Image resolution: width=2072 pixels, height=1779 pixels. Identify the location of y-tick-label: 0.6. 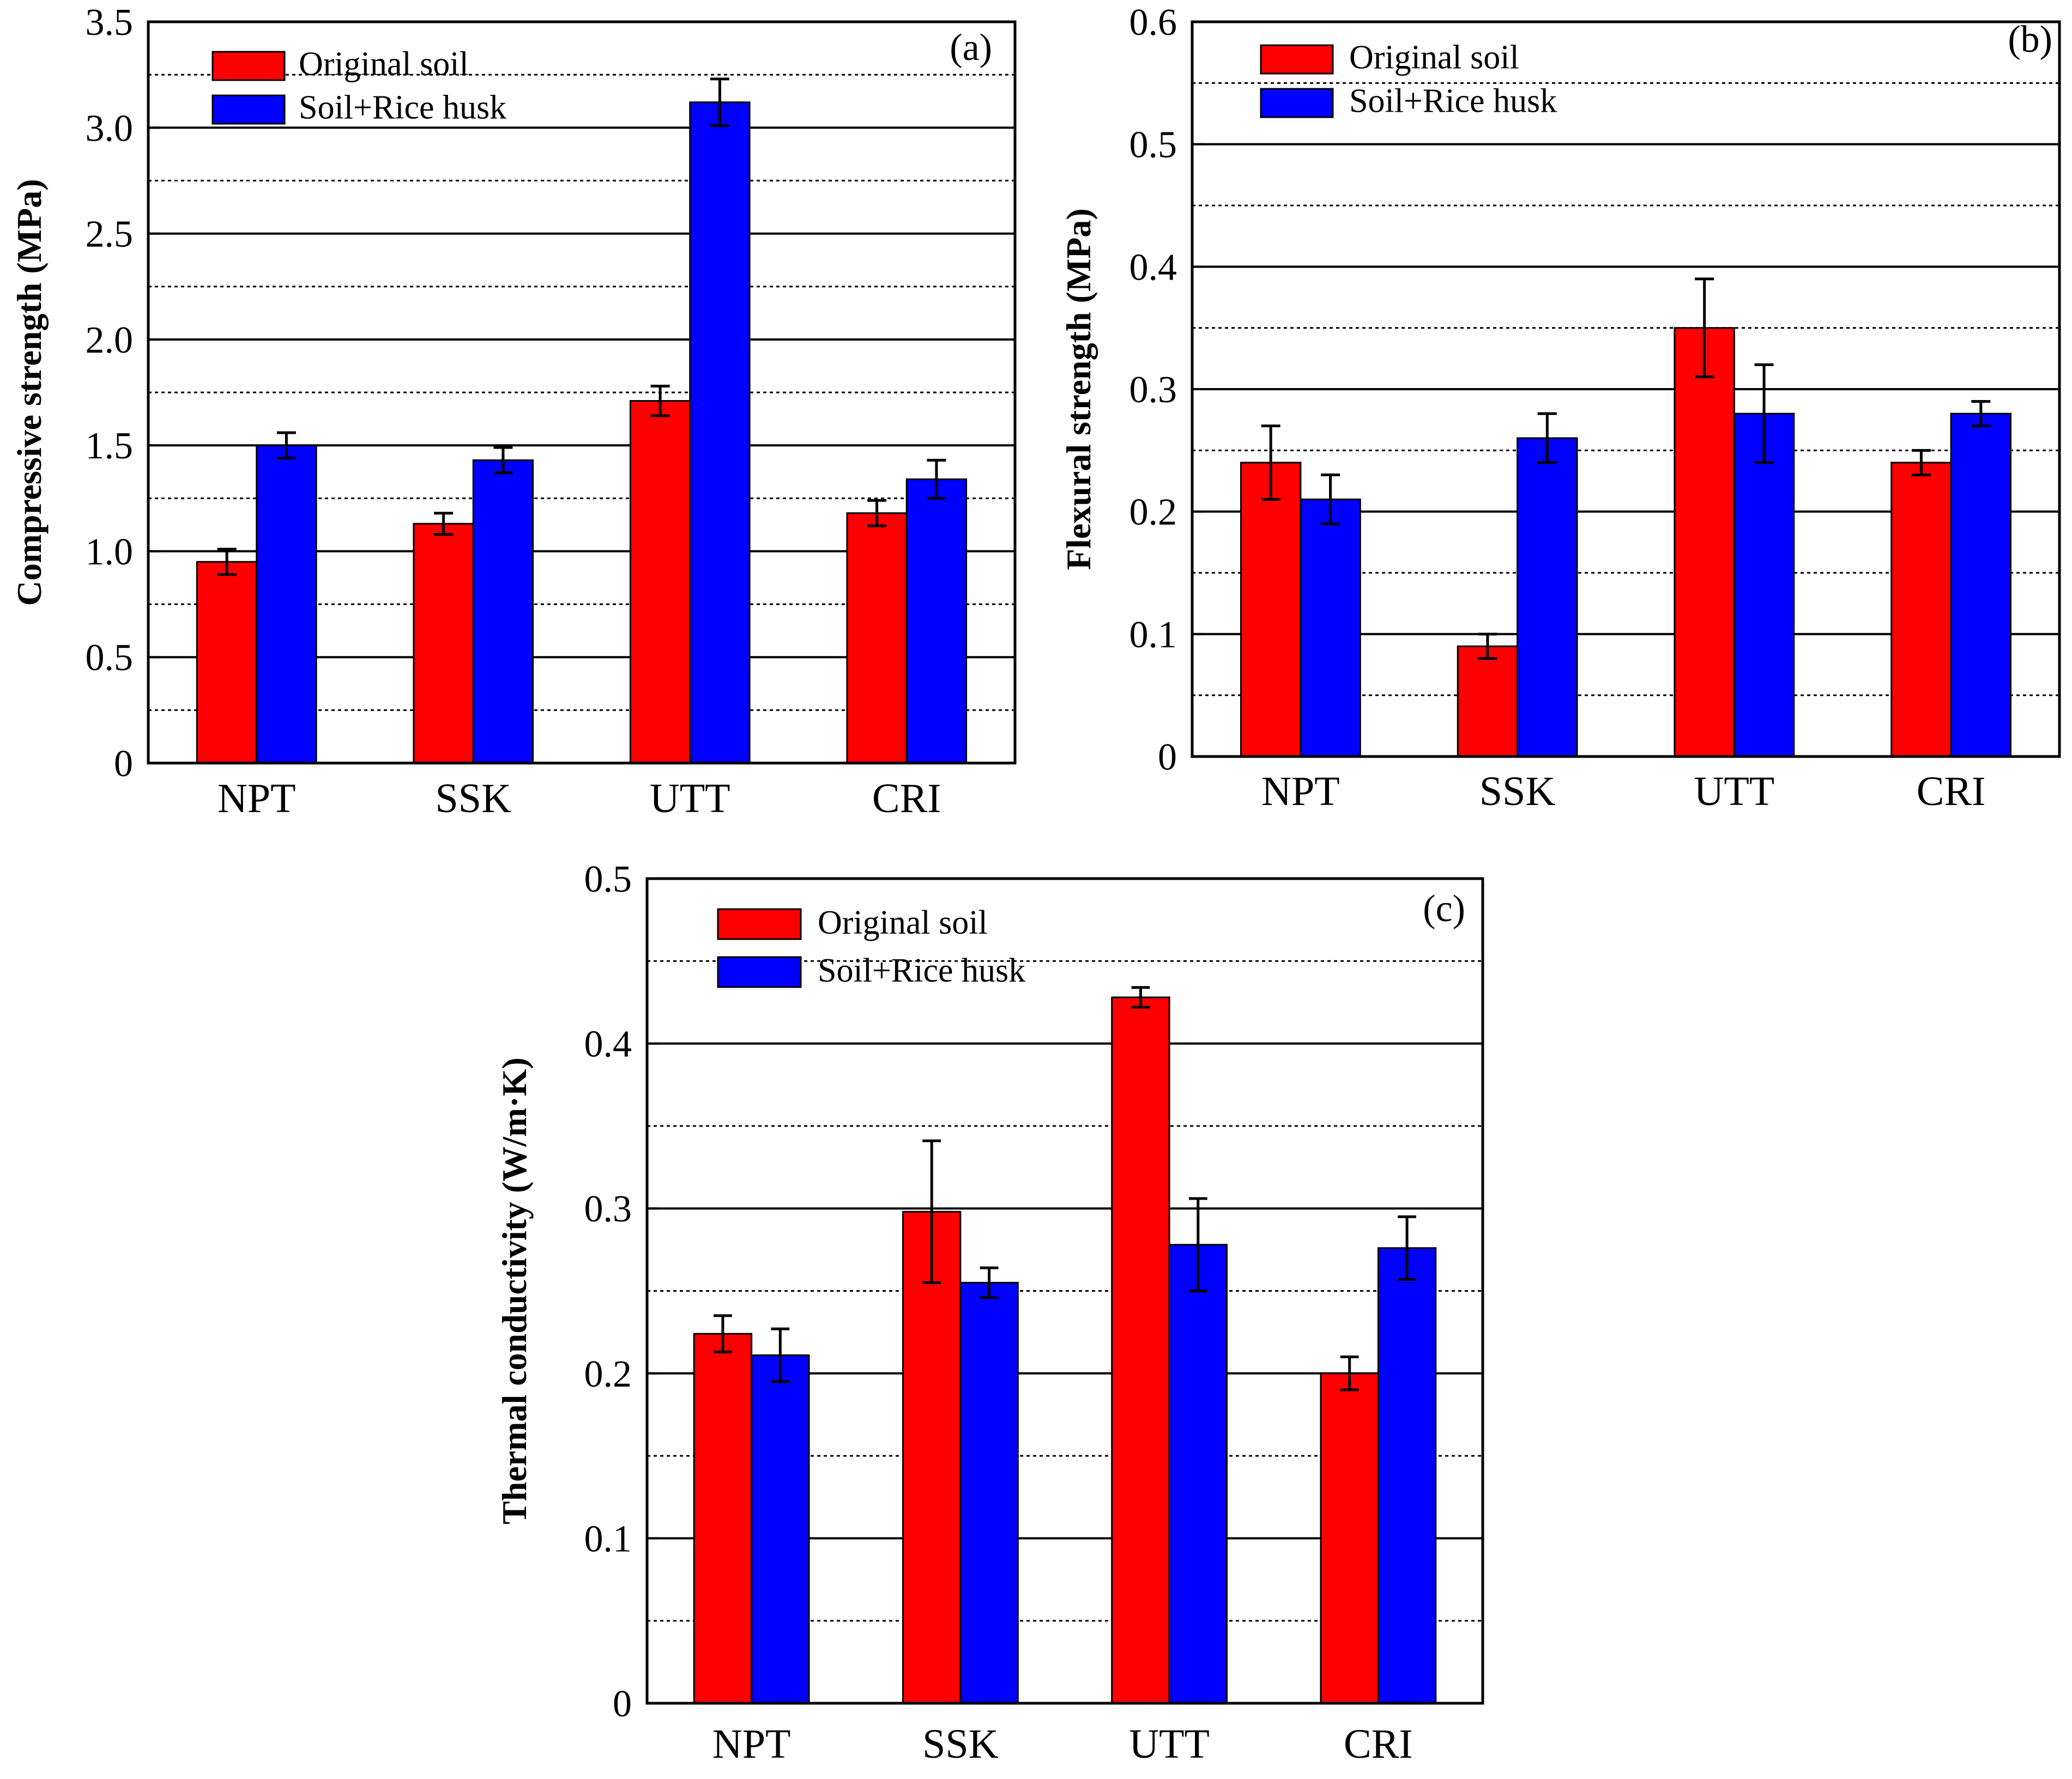
(1153, 23).